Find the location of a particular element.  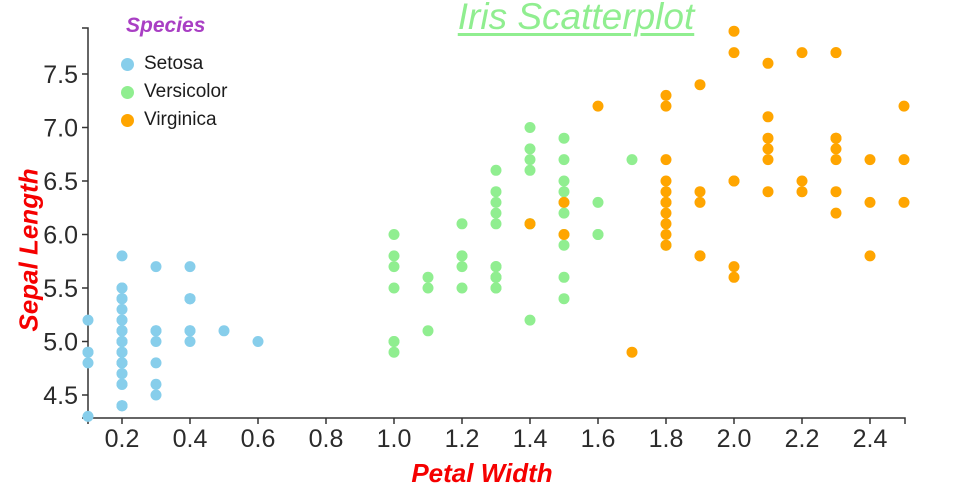

legend-item-virginica: Virginica is located at coordinates (168, 120).